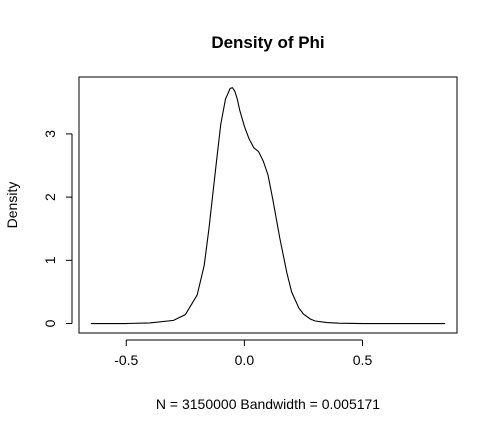 Image resolution: width=498 pixels, height=433 pixels. I want to click on x-axis: -0.5 0.0 0.5, so click(243, 353).